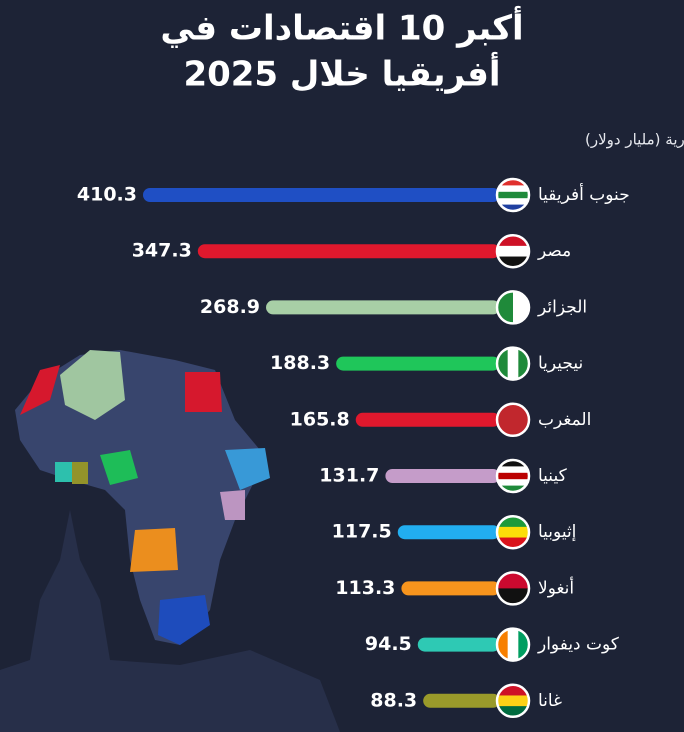  Describe the element at coordinates (230, 307) in the screenshot. I see `value-label: 268.9` at that location.